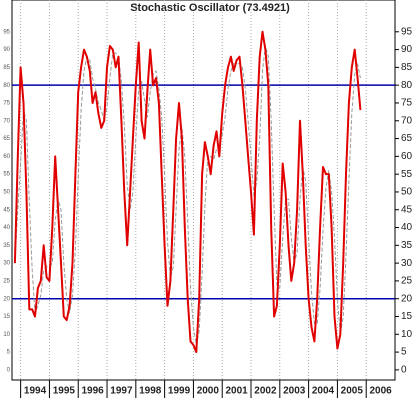  Describe the element at coordinates (35, 391) in the screenshot. I see `x-tick-label: 1994` at that location.